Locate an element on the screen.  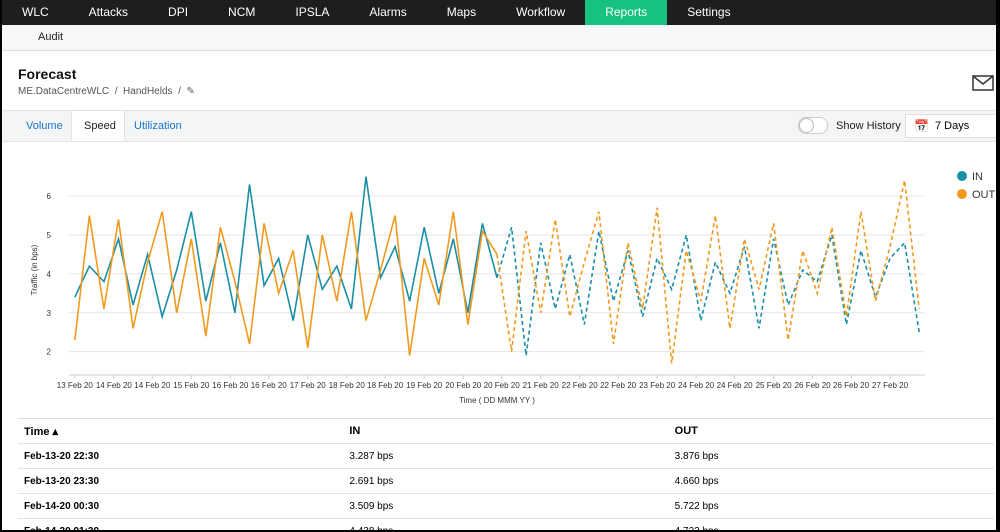
nav-item: DPI is located at coordinates (178, 12).